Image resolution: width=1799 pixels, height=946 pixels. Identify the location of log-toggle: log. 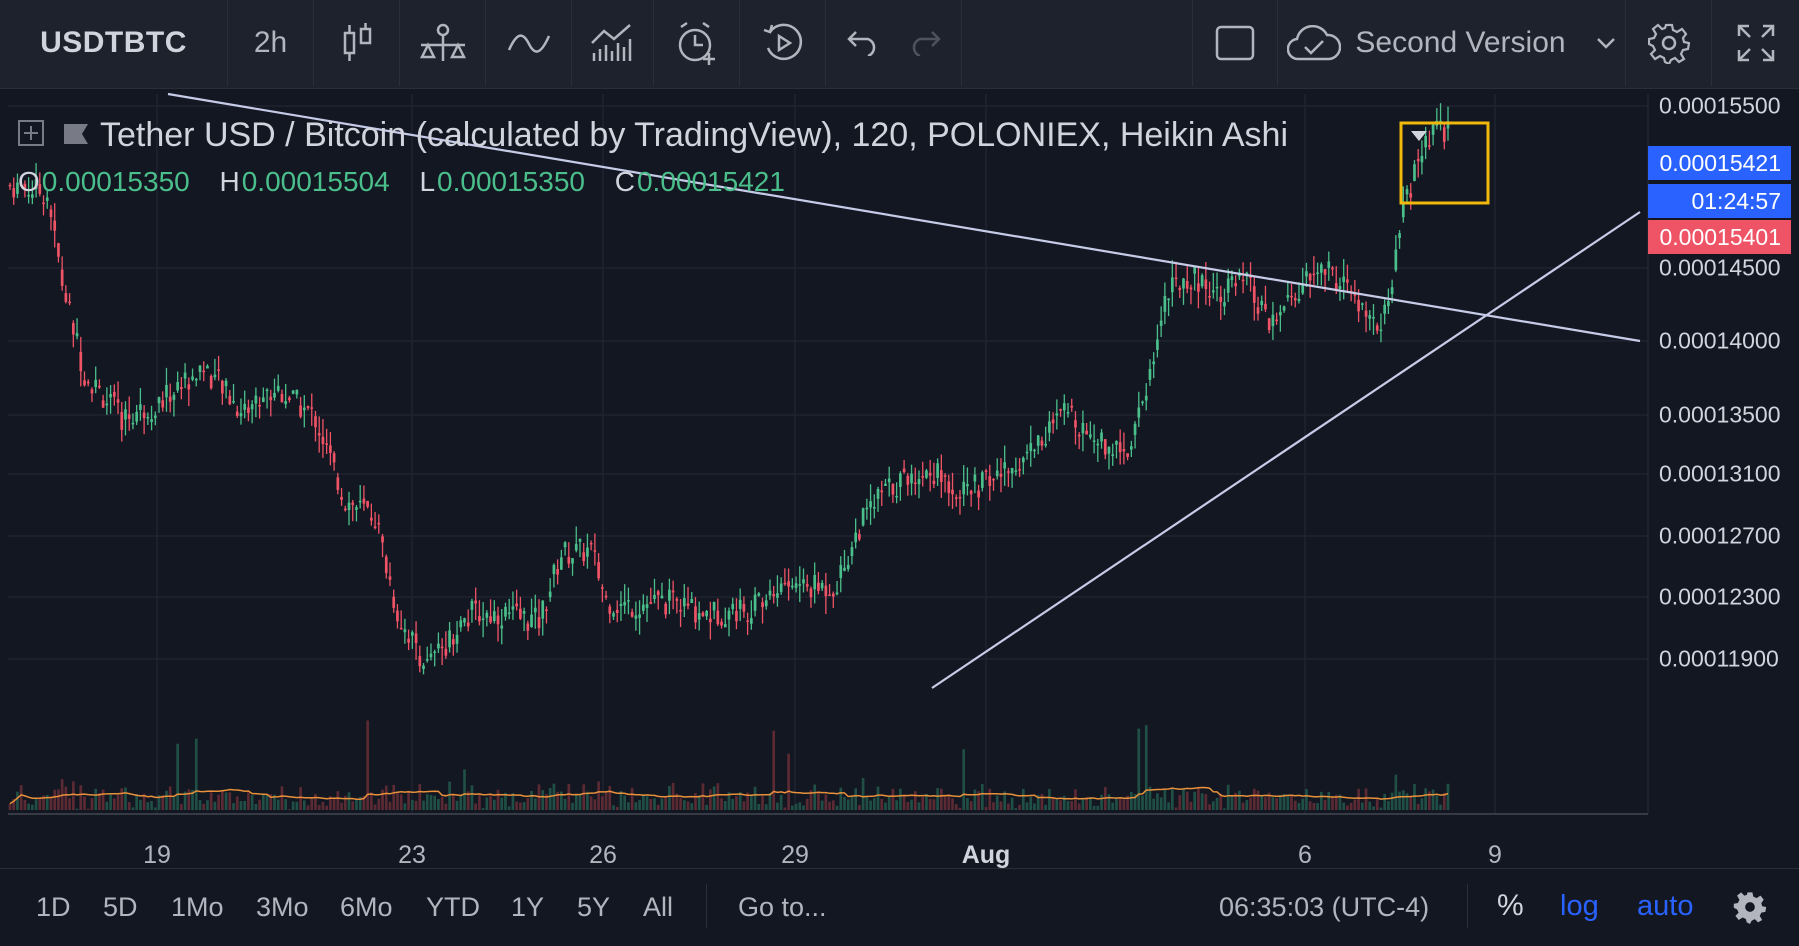
(1579, 906).